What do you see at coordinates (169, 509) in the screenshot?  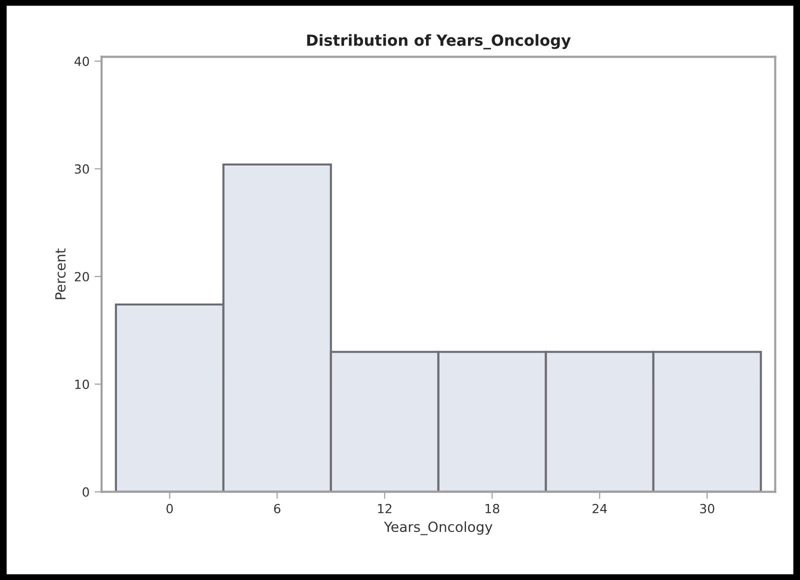 I see `x-tick-label: 0` at bounding box center [169, 509].